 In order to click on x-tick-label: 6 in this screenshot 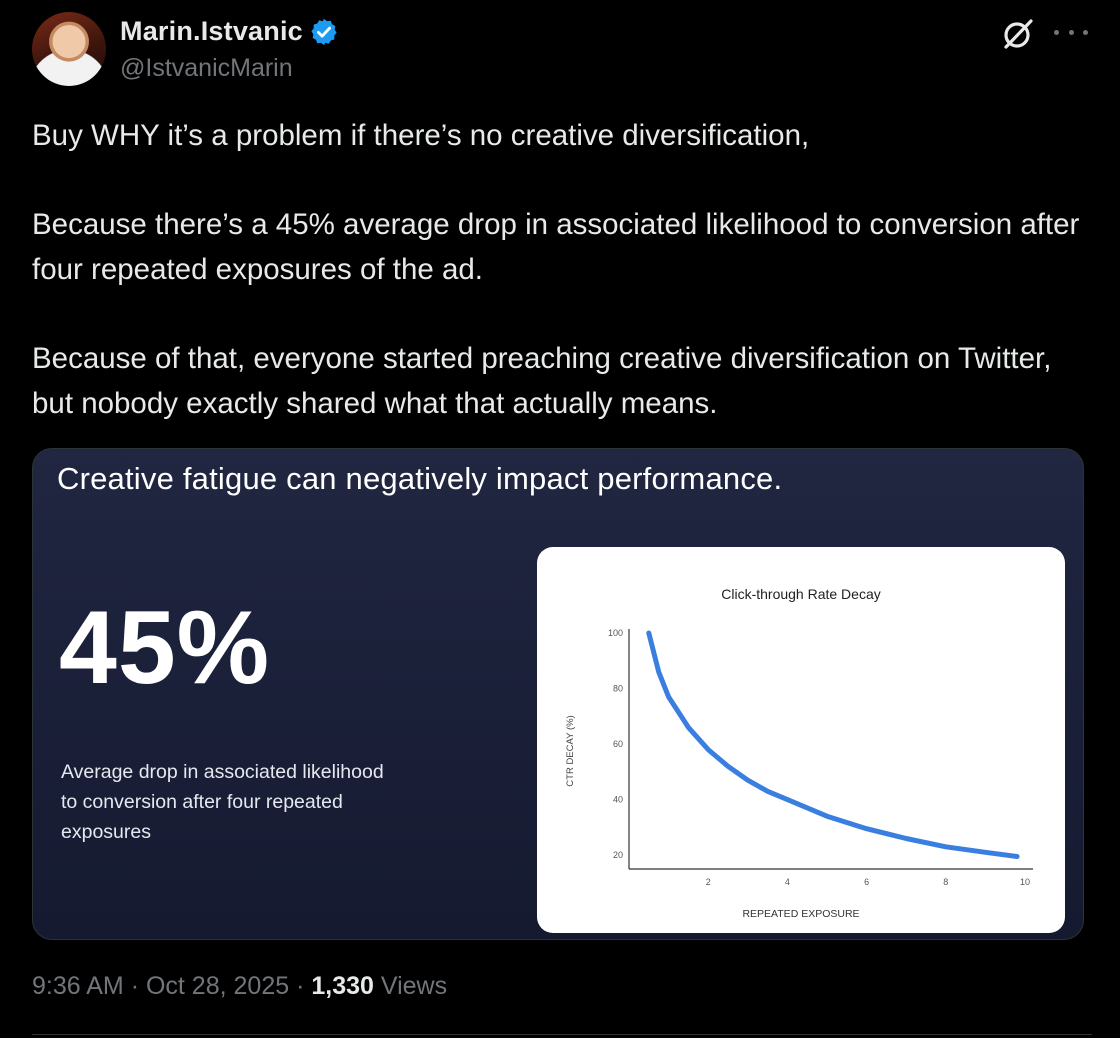, I will do `click(866, 882)`.